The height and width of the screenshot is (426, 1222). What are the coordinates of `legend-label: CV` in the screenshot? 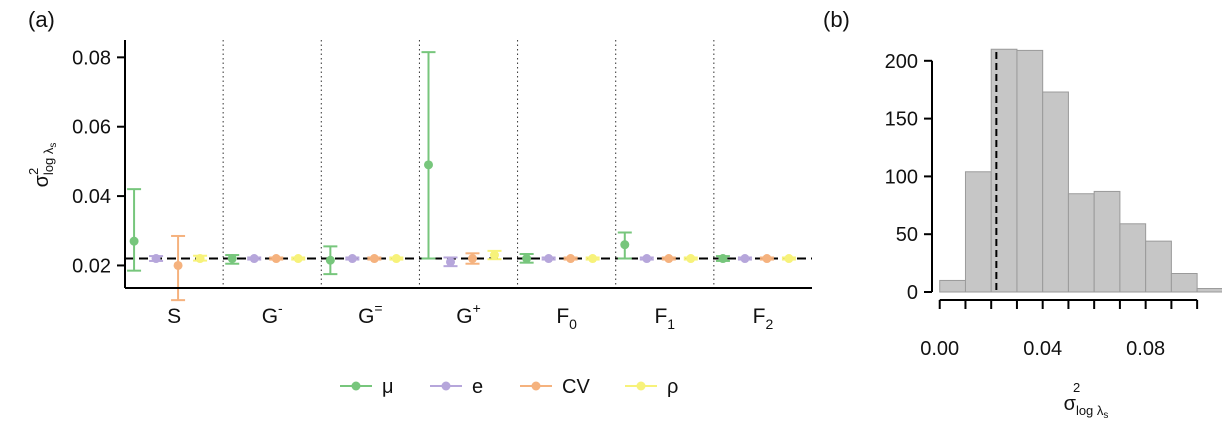 It's located at (576, 387).